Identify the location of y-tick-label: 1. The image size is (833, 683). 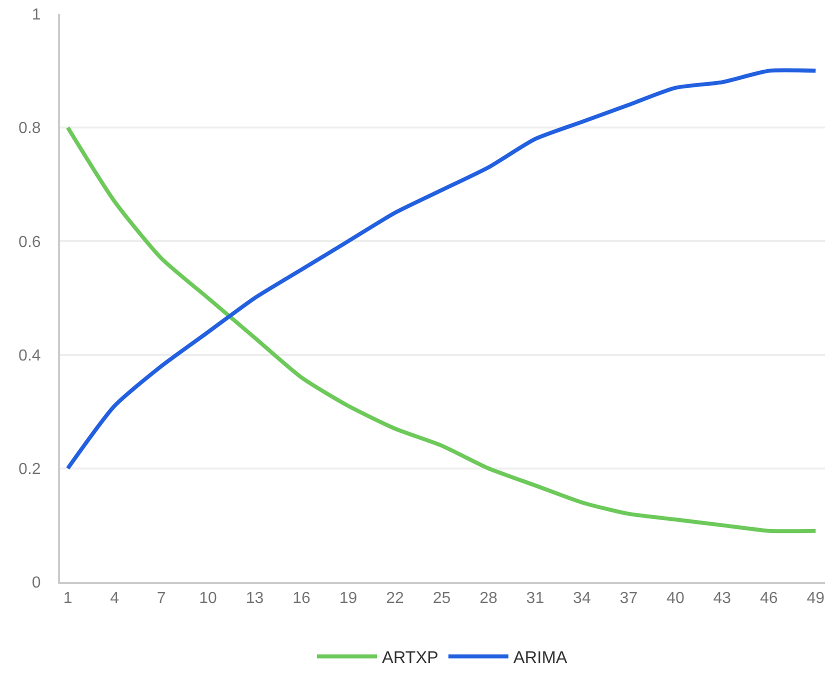
(36, 15).